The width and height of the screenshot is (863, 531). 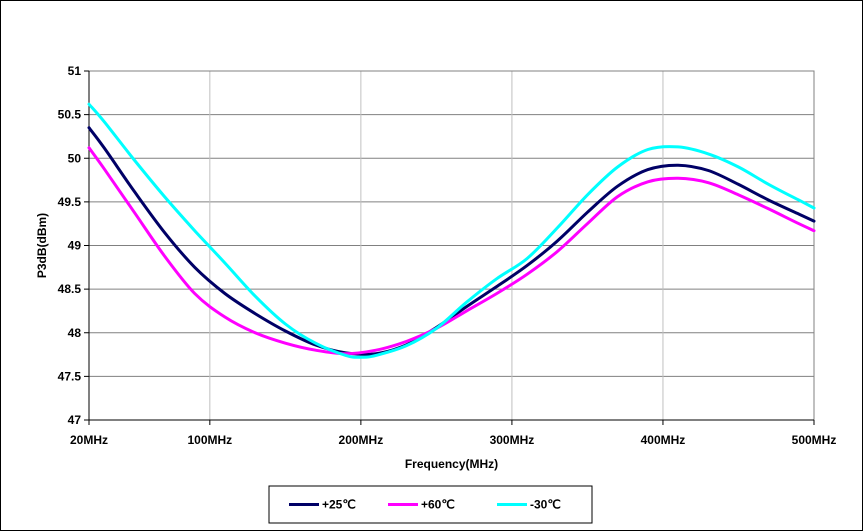 What do you see at coordinates (70, 202) in the screenshot?
I see `y-tick-label: 49.5` at bounding box center [70, 202].